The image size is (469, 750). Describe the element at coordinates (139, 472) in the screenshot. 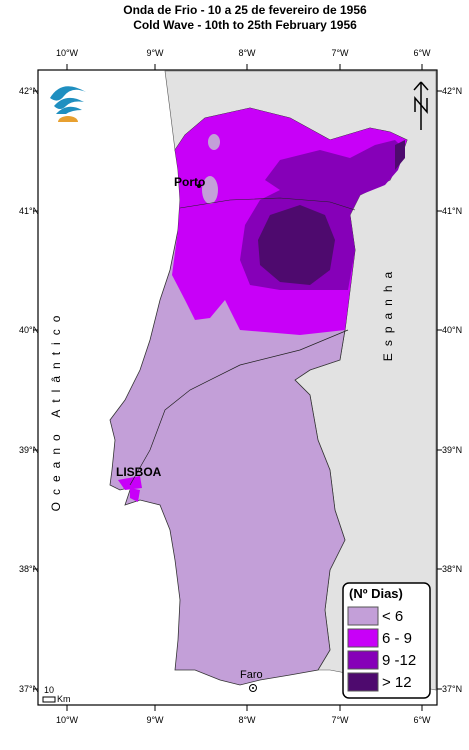

I see `place-label: LISBOA` at that location.